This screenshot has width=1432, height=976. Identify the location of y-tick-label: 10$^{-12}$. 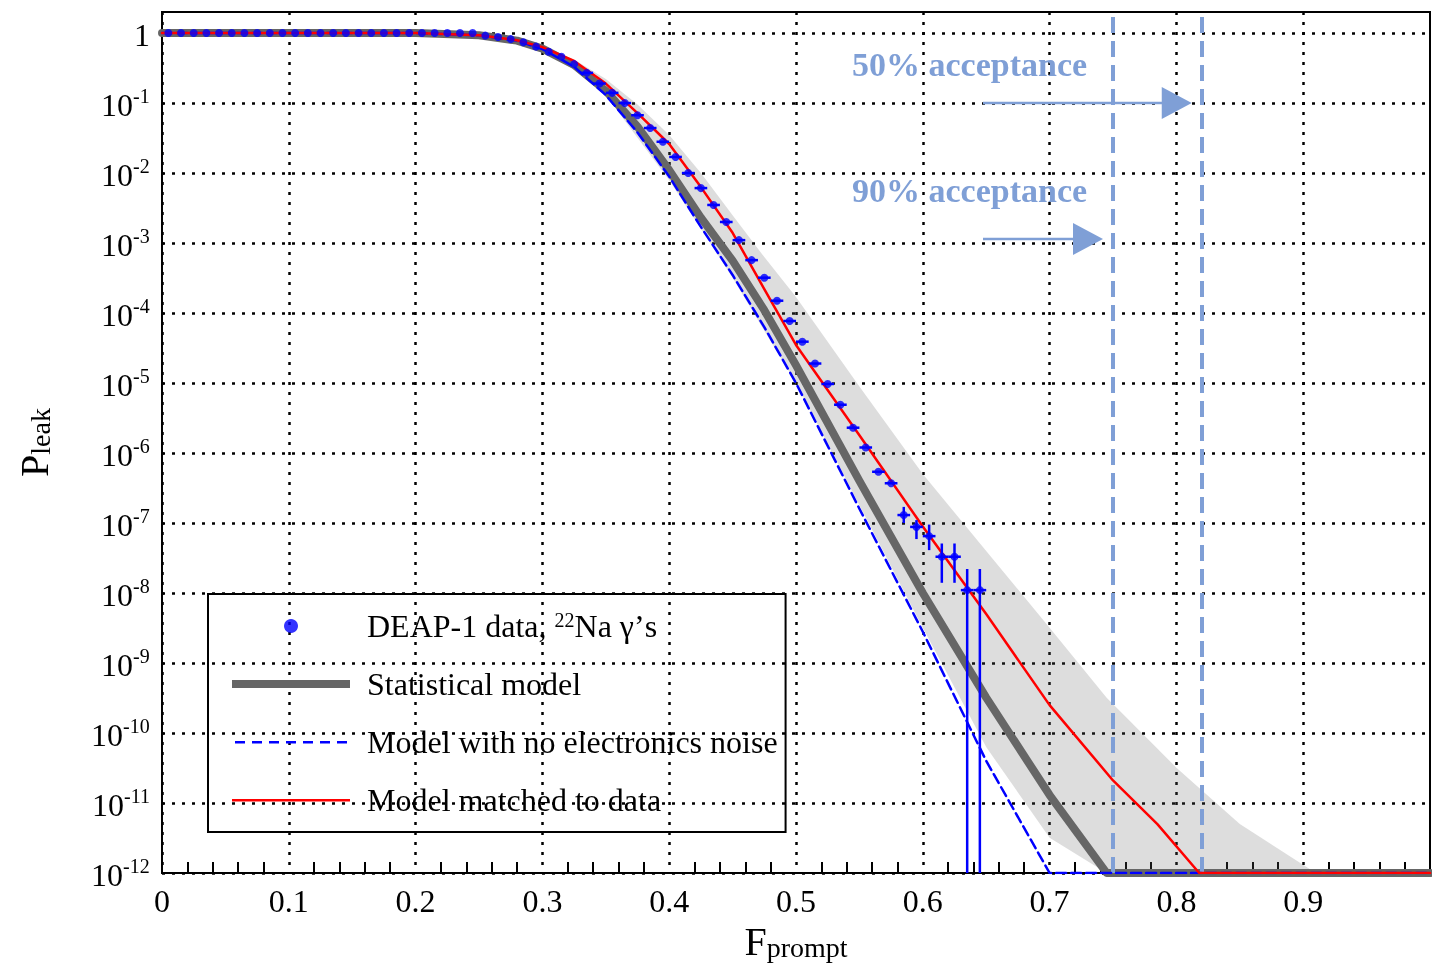
(120, 874).